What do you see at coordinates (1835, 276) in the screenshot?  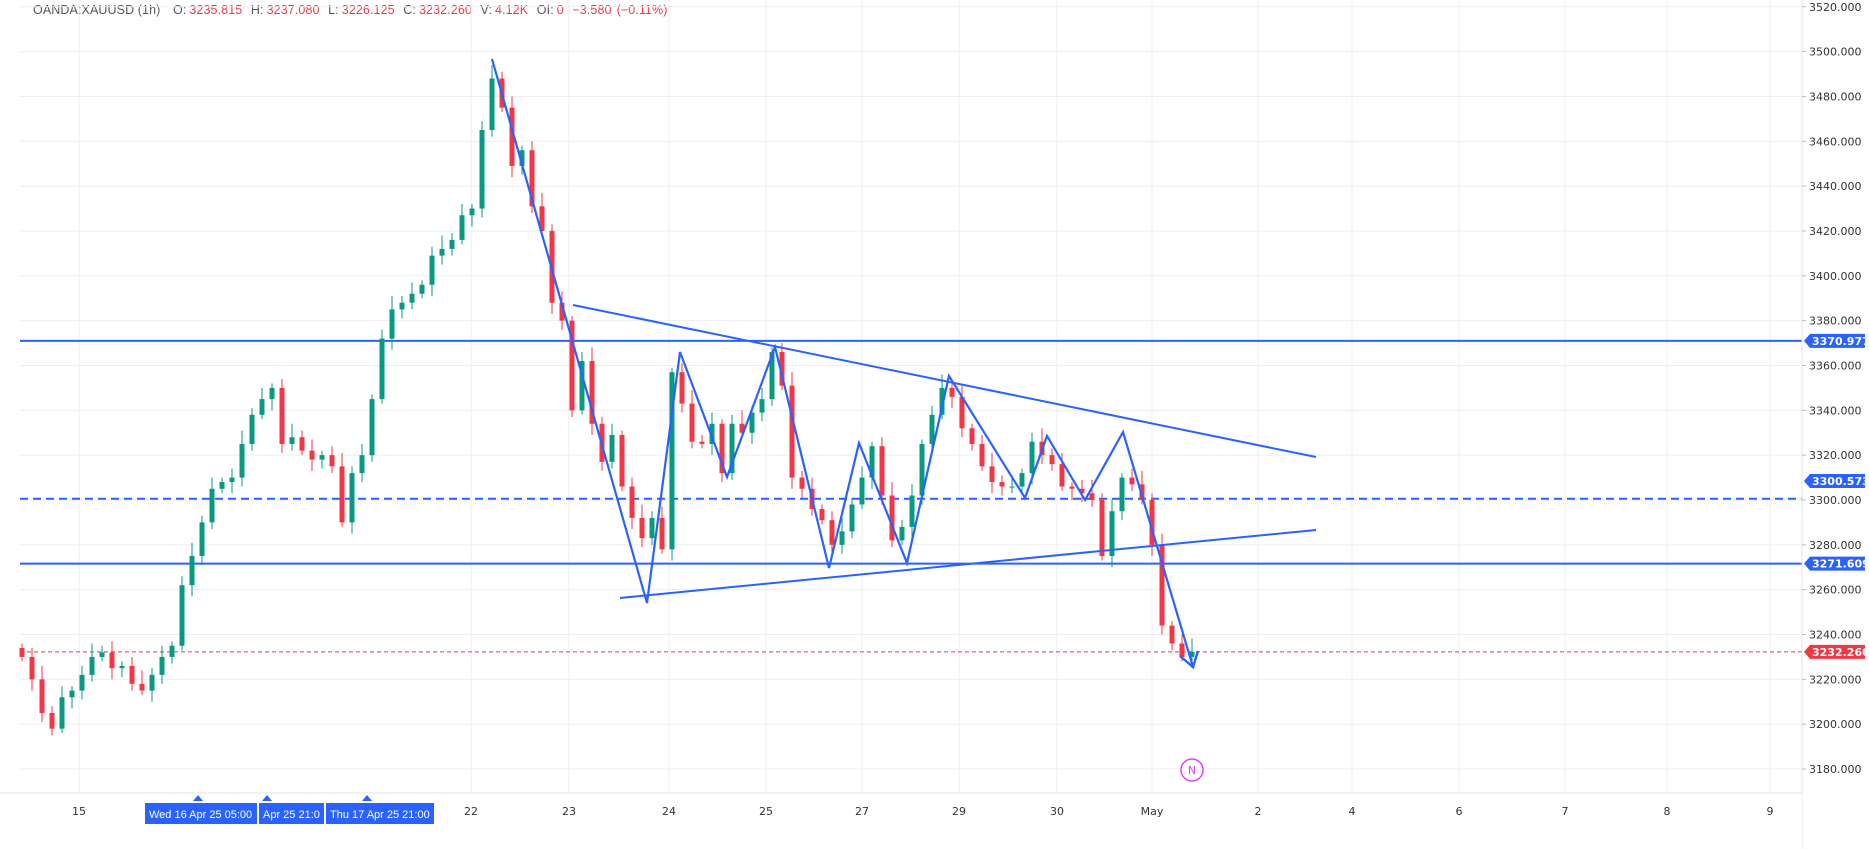 I see `price-tick-label: 3400.000` at bounding box center [1835, 276].